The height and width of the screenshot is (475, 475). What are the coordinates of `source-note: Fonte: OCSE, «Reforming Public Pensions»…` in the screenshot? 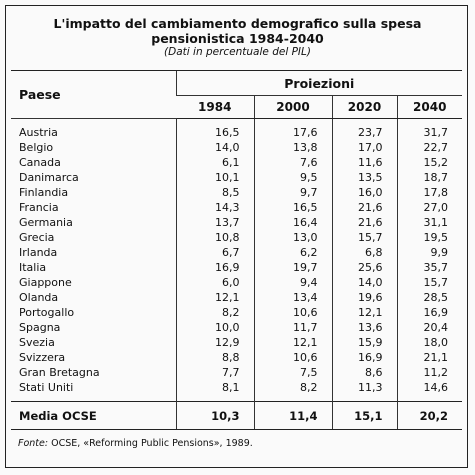 It's located at (135, 443).